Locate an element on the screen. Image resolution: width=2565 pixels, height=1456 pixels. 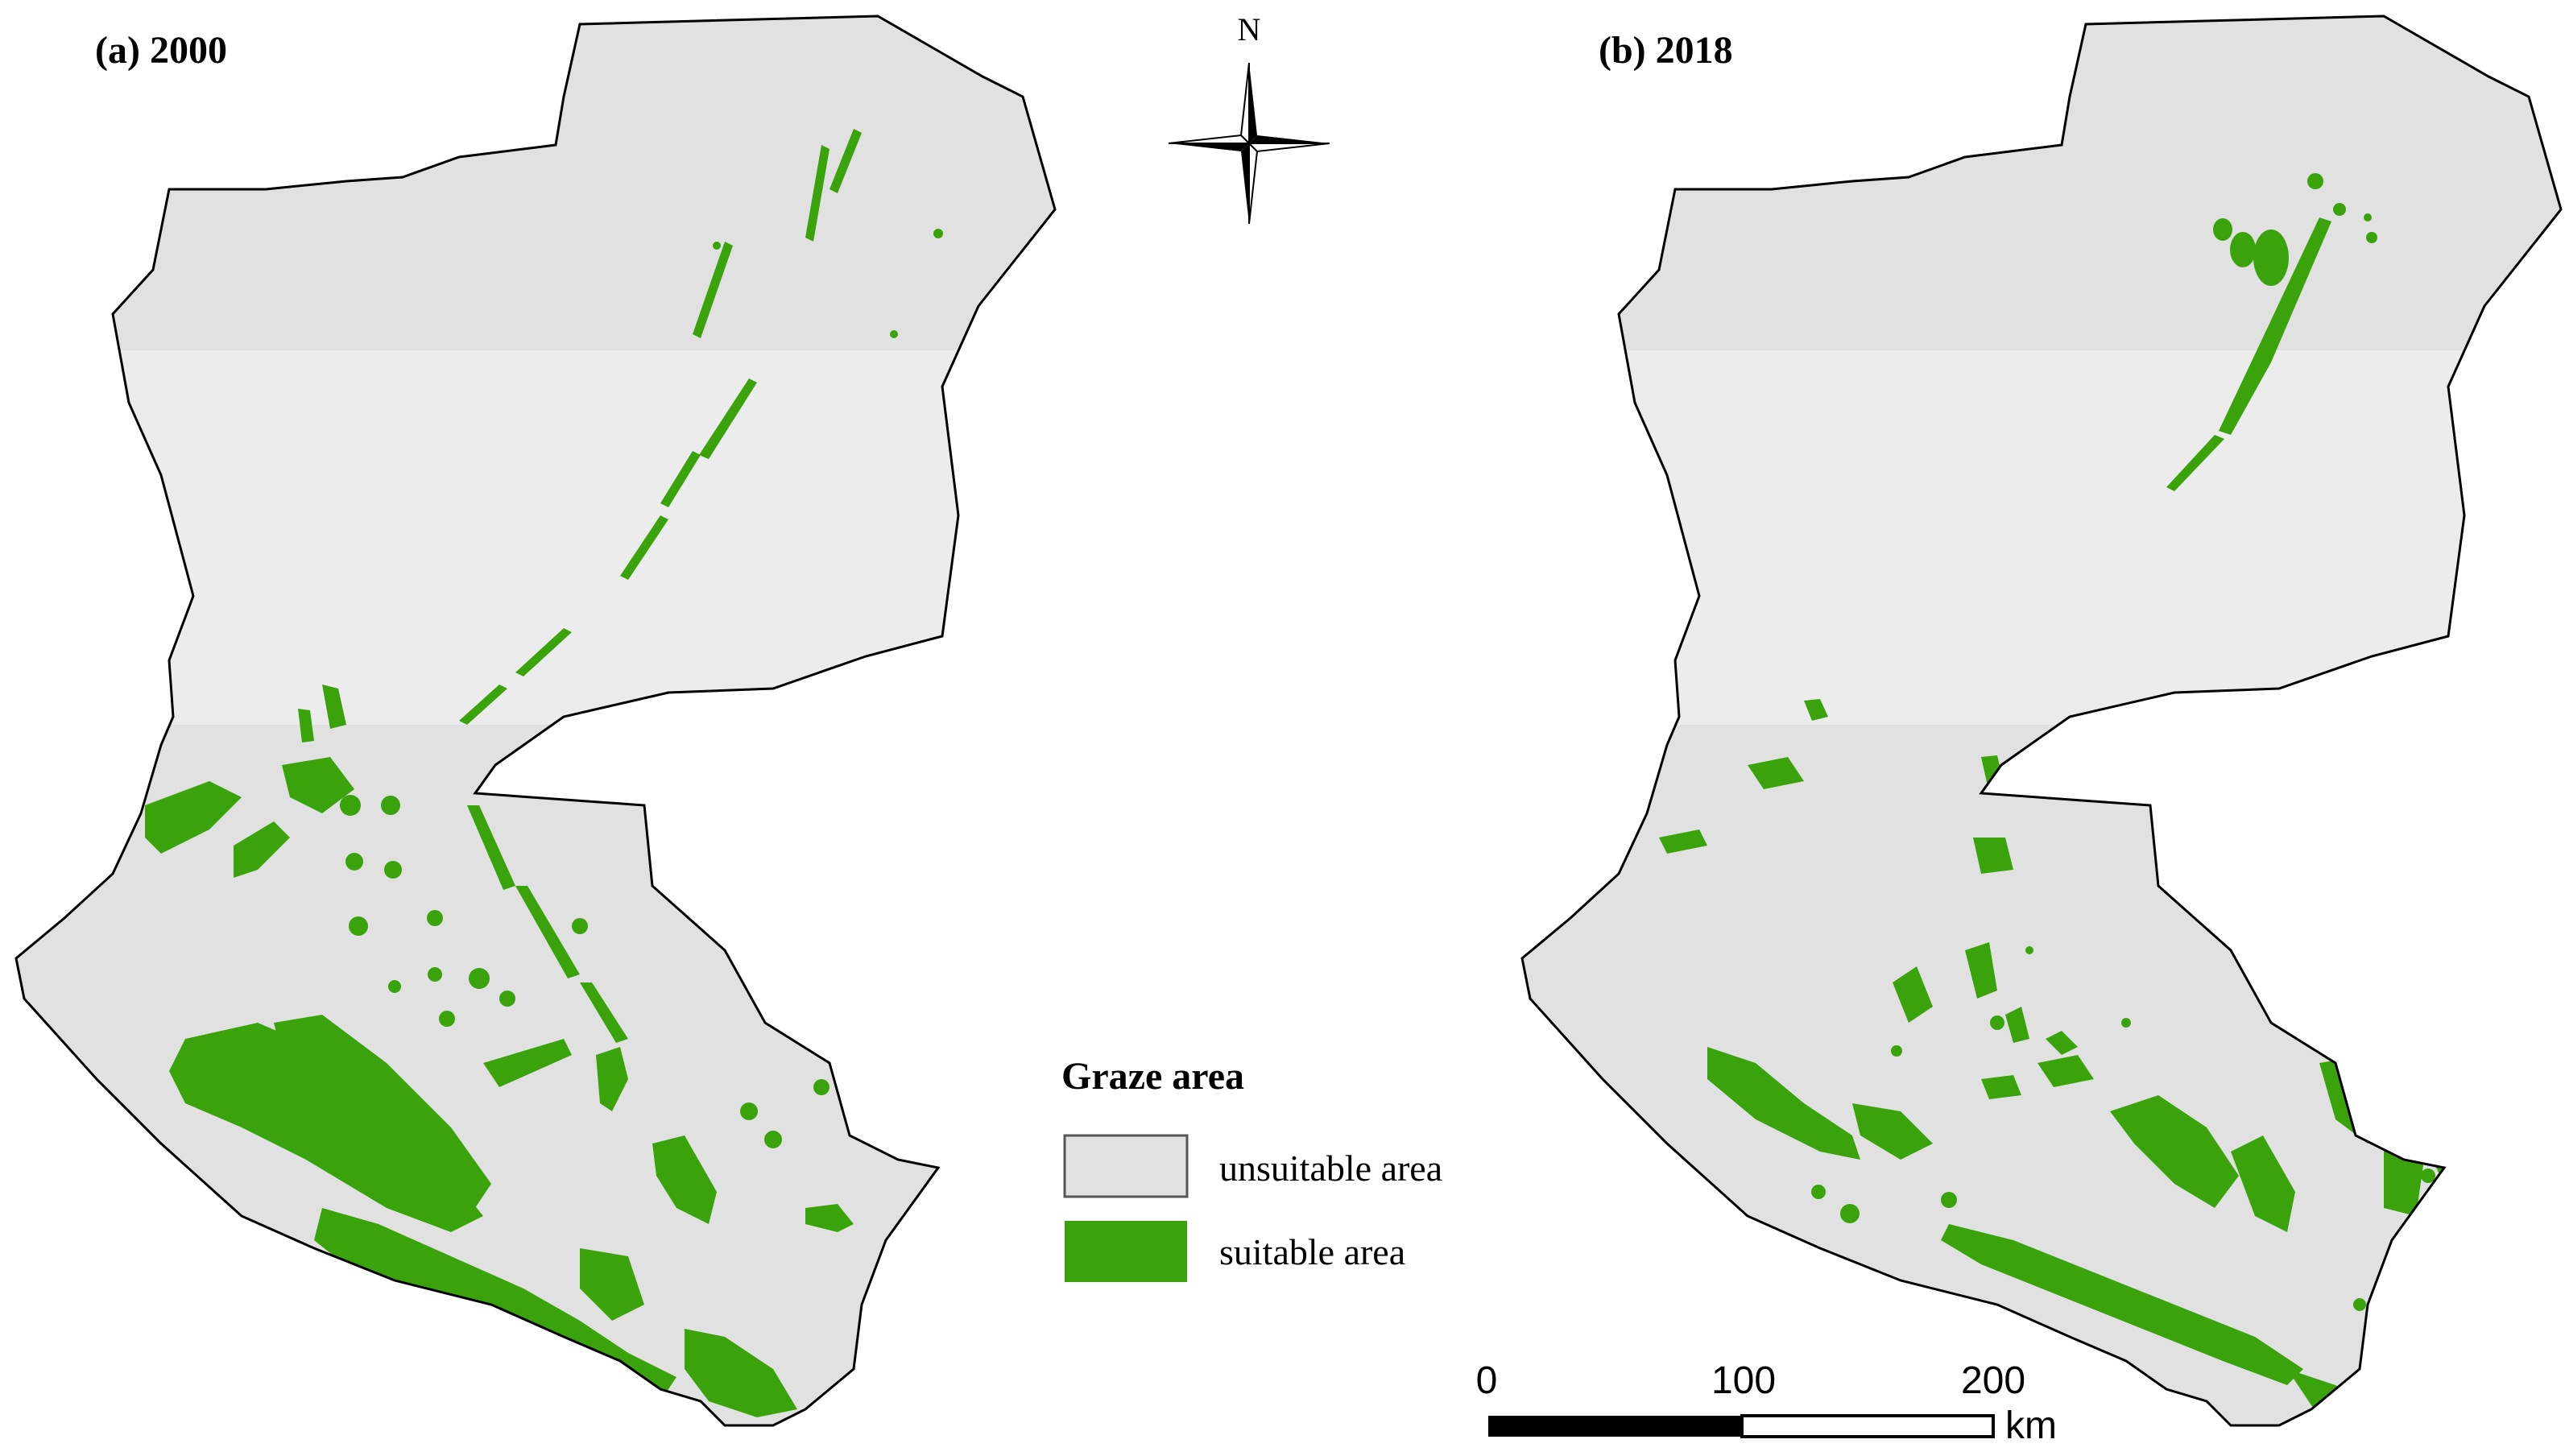
scale-tick-0: 0 is located at coordinates (1487, 1380).